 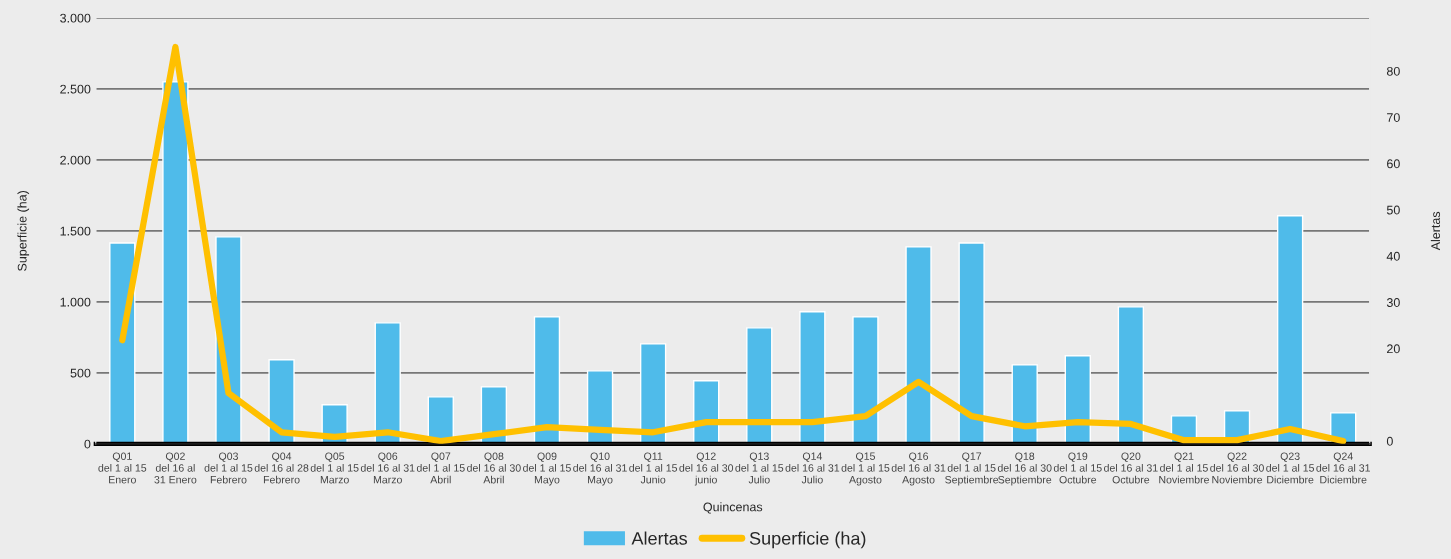 What do you see at coordinates (600, 469) in the screenshot?
I see `x-tick-label: Q10 del 16 al 31 Mayo` at bounding box center [600, 469].